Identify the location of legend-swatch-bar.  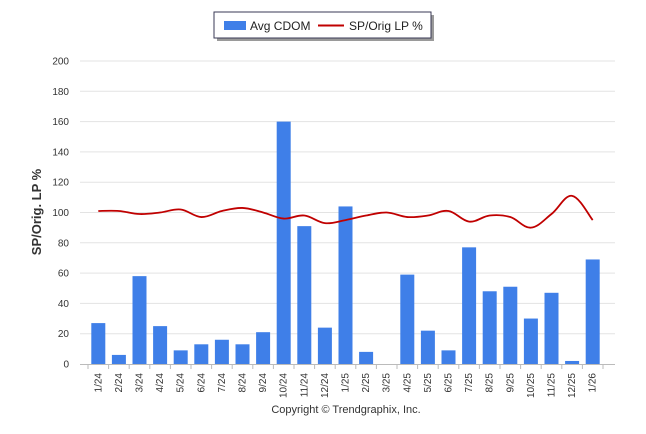
(235, 25).